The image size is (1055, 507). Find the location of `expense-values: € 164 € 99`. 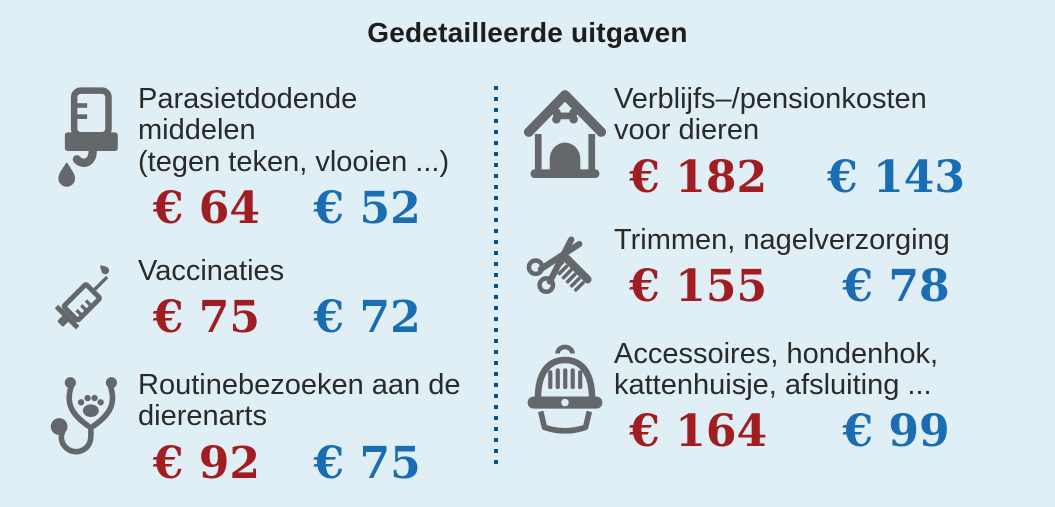

expense-values: € 164 € 99 is located at coordinates (824, 432).